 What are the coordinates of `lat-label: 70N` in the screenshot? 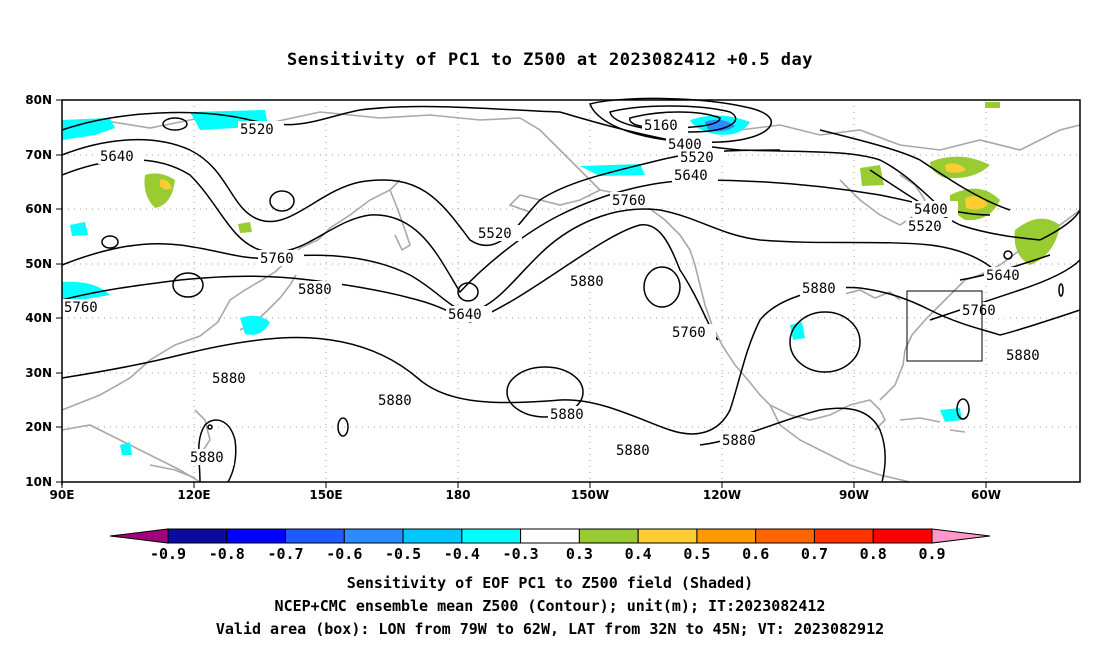 It's located at (38, 155).